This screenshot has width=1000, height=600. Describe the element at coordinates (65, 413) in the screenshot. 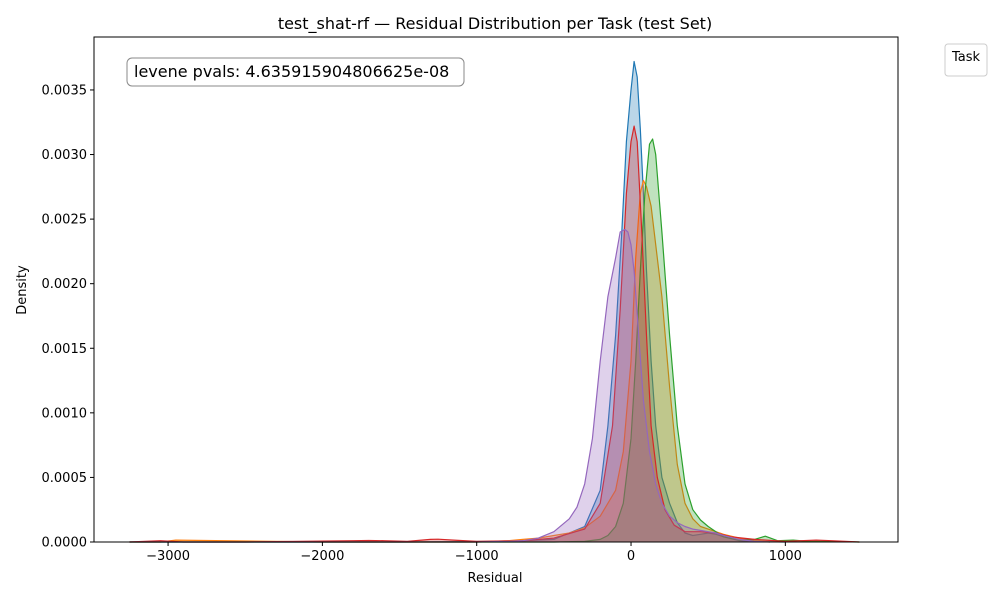

I see `y-tick-label: 0.0010` at that location.